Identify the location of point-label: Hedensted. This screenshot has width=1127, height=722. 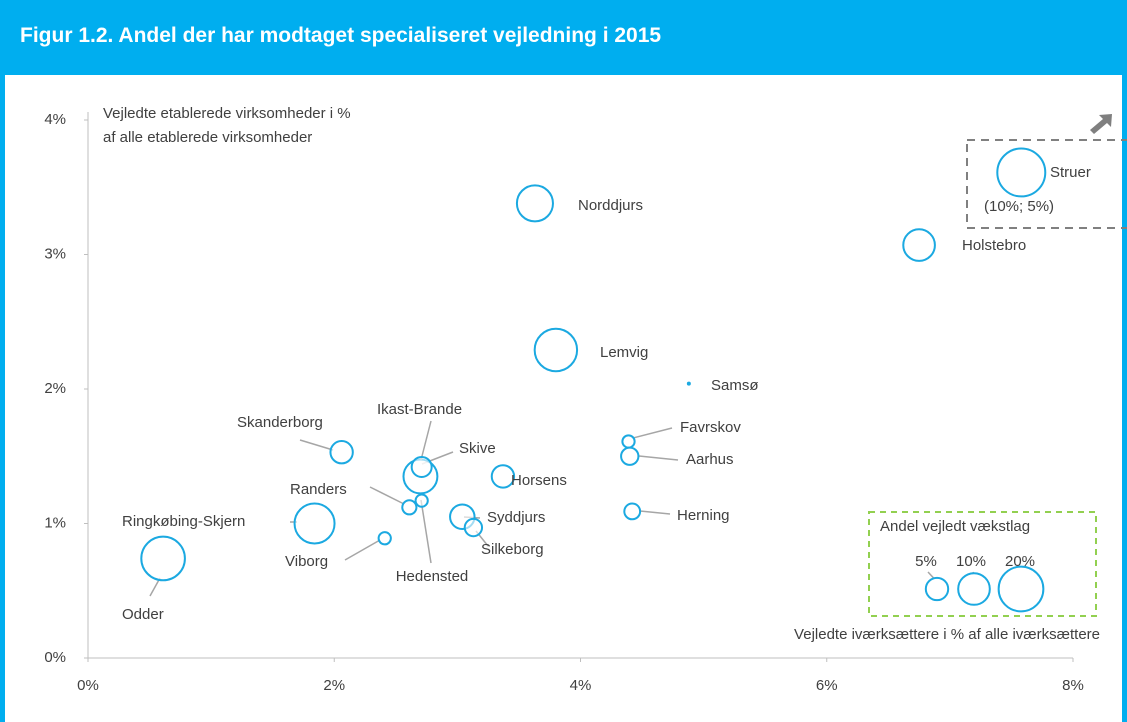
(432, 576).